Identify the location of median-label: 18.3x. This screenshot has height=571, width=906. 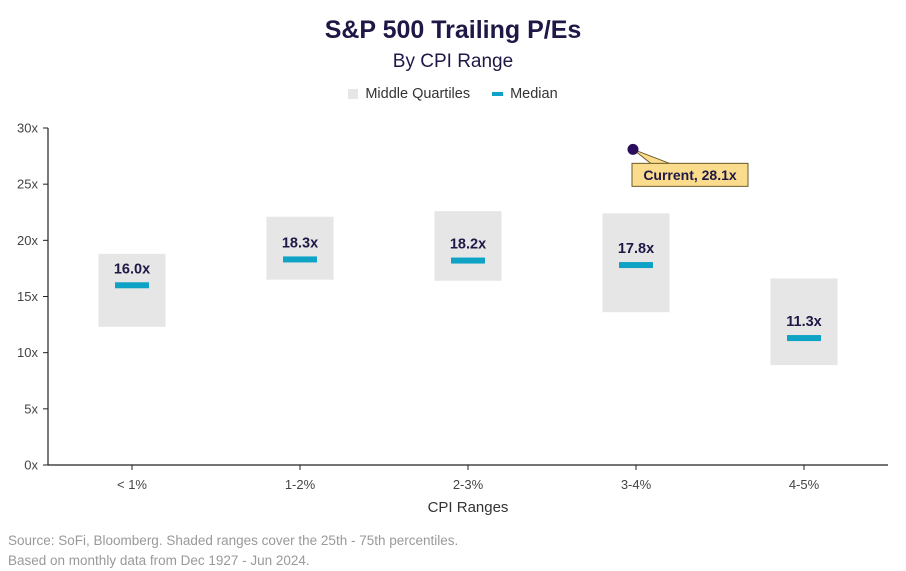
(300, 243).